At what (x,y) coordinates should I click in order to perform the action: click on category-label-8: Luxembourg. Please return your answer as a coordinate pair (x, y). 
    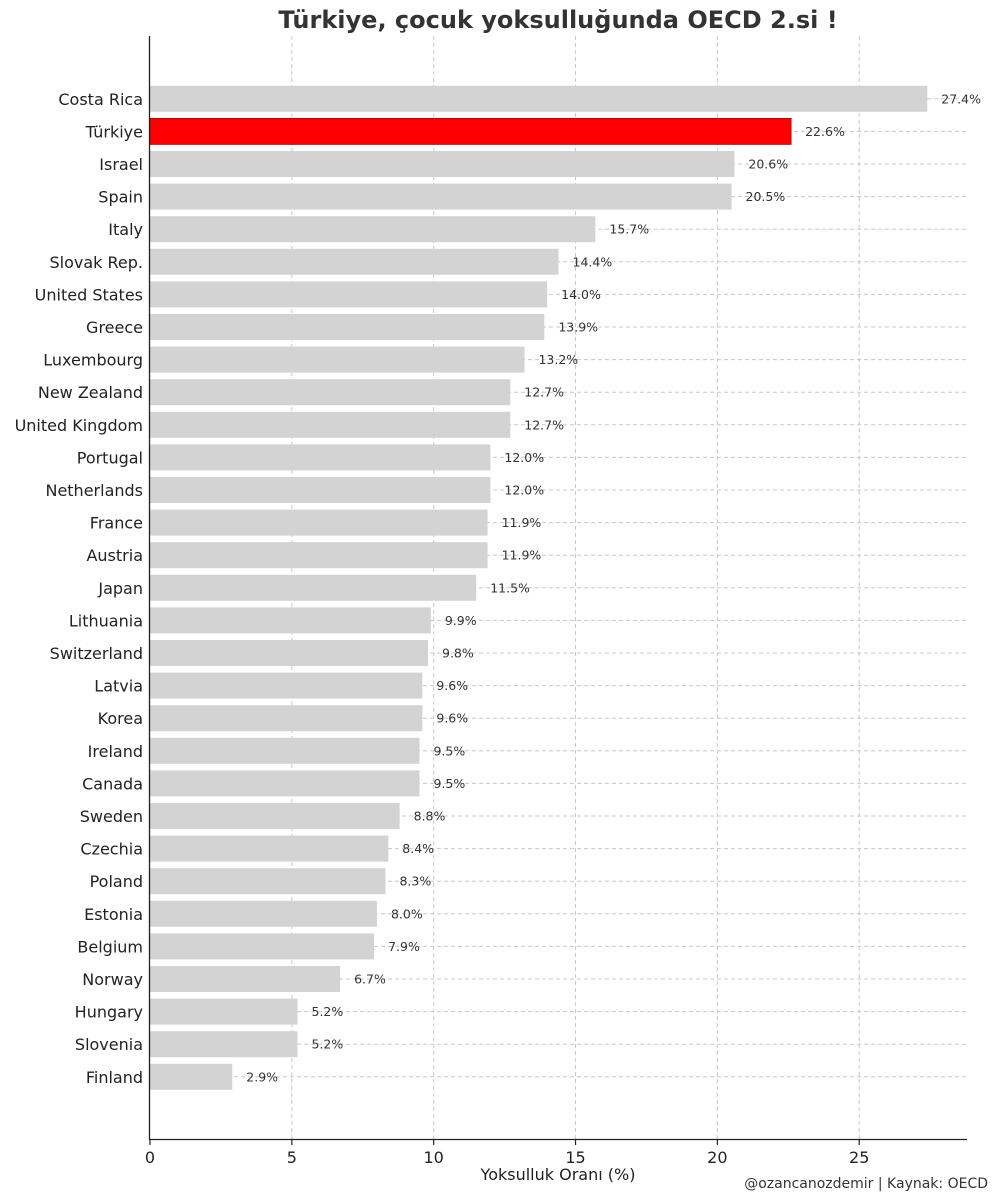
    Looking at the image, I should click on (93, 360).